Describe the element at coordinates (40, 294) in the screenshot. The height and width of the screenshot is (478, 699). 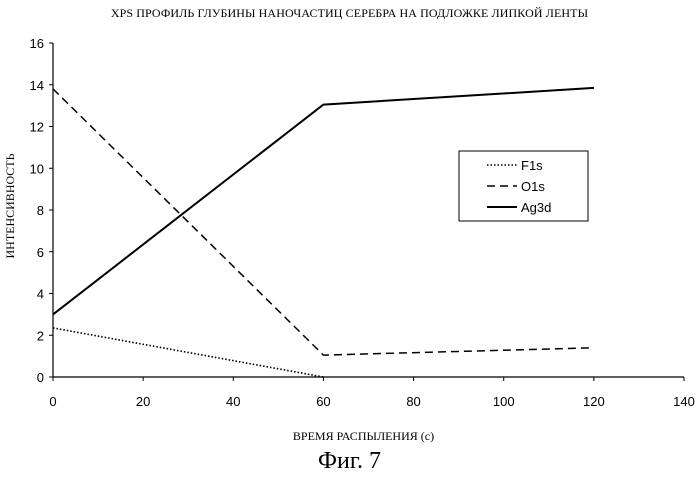
I see `y-tick-label: 4` at that location.